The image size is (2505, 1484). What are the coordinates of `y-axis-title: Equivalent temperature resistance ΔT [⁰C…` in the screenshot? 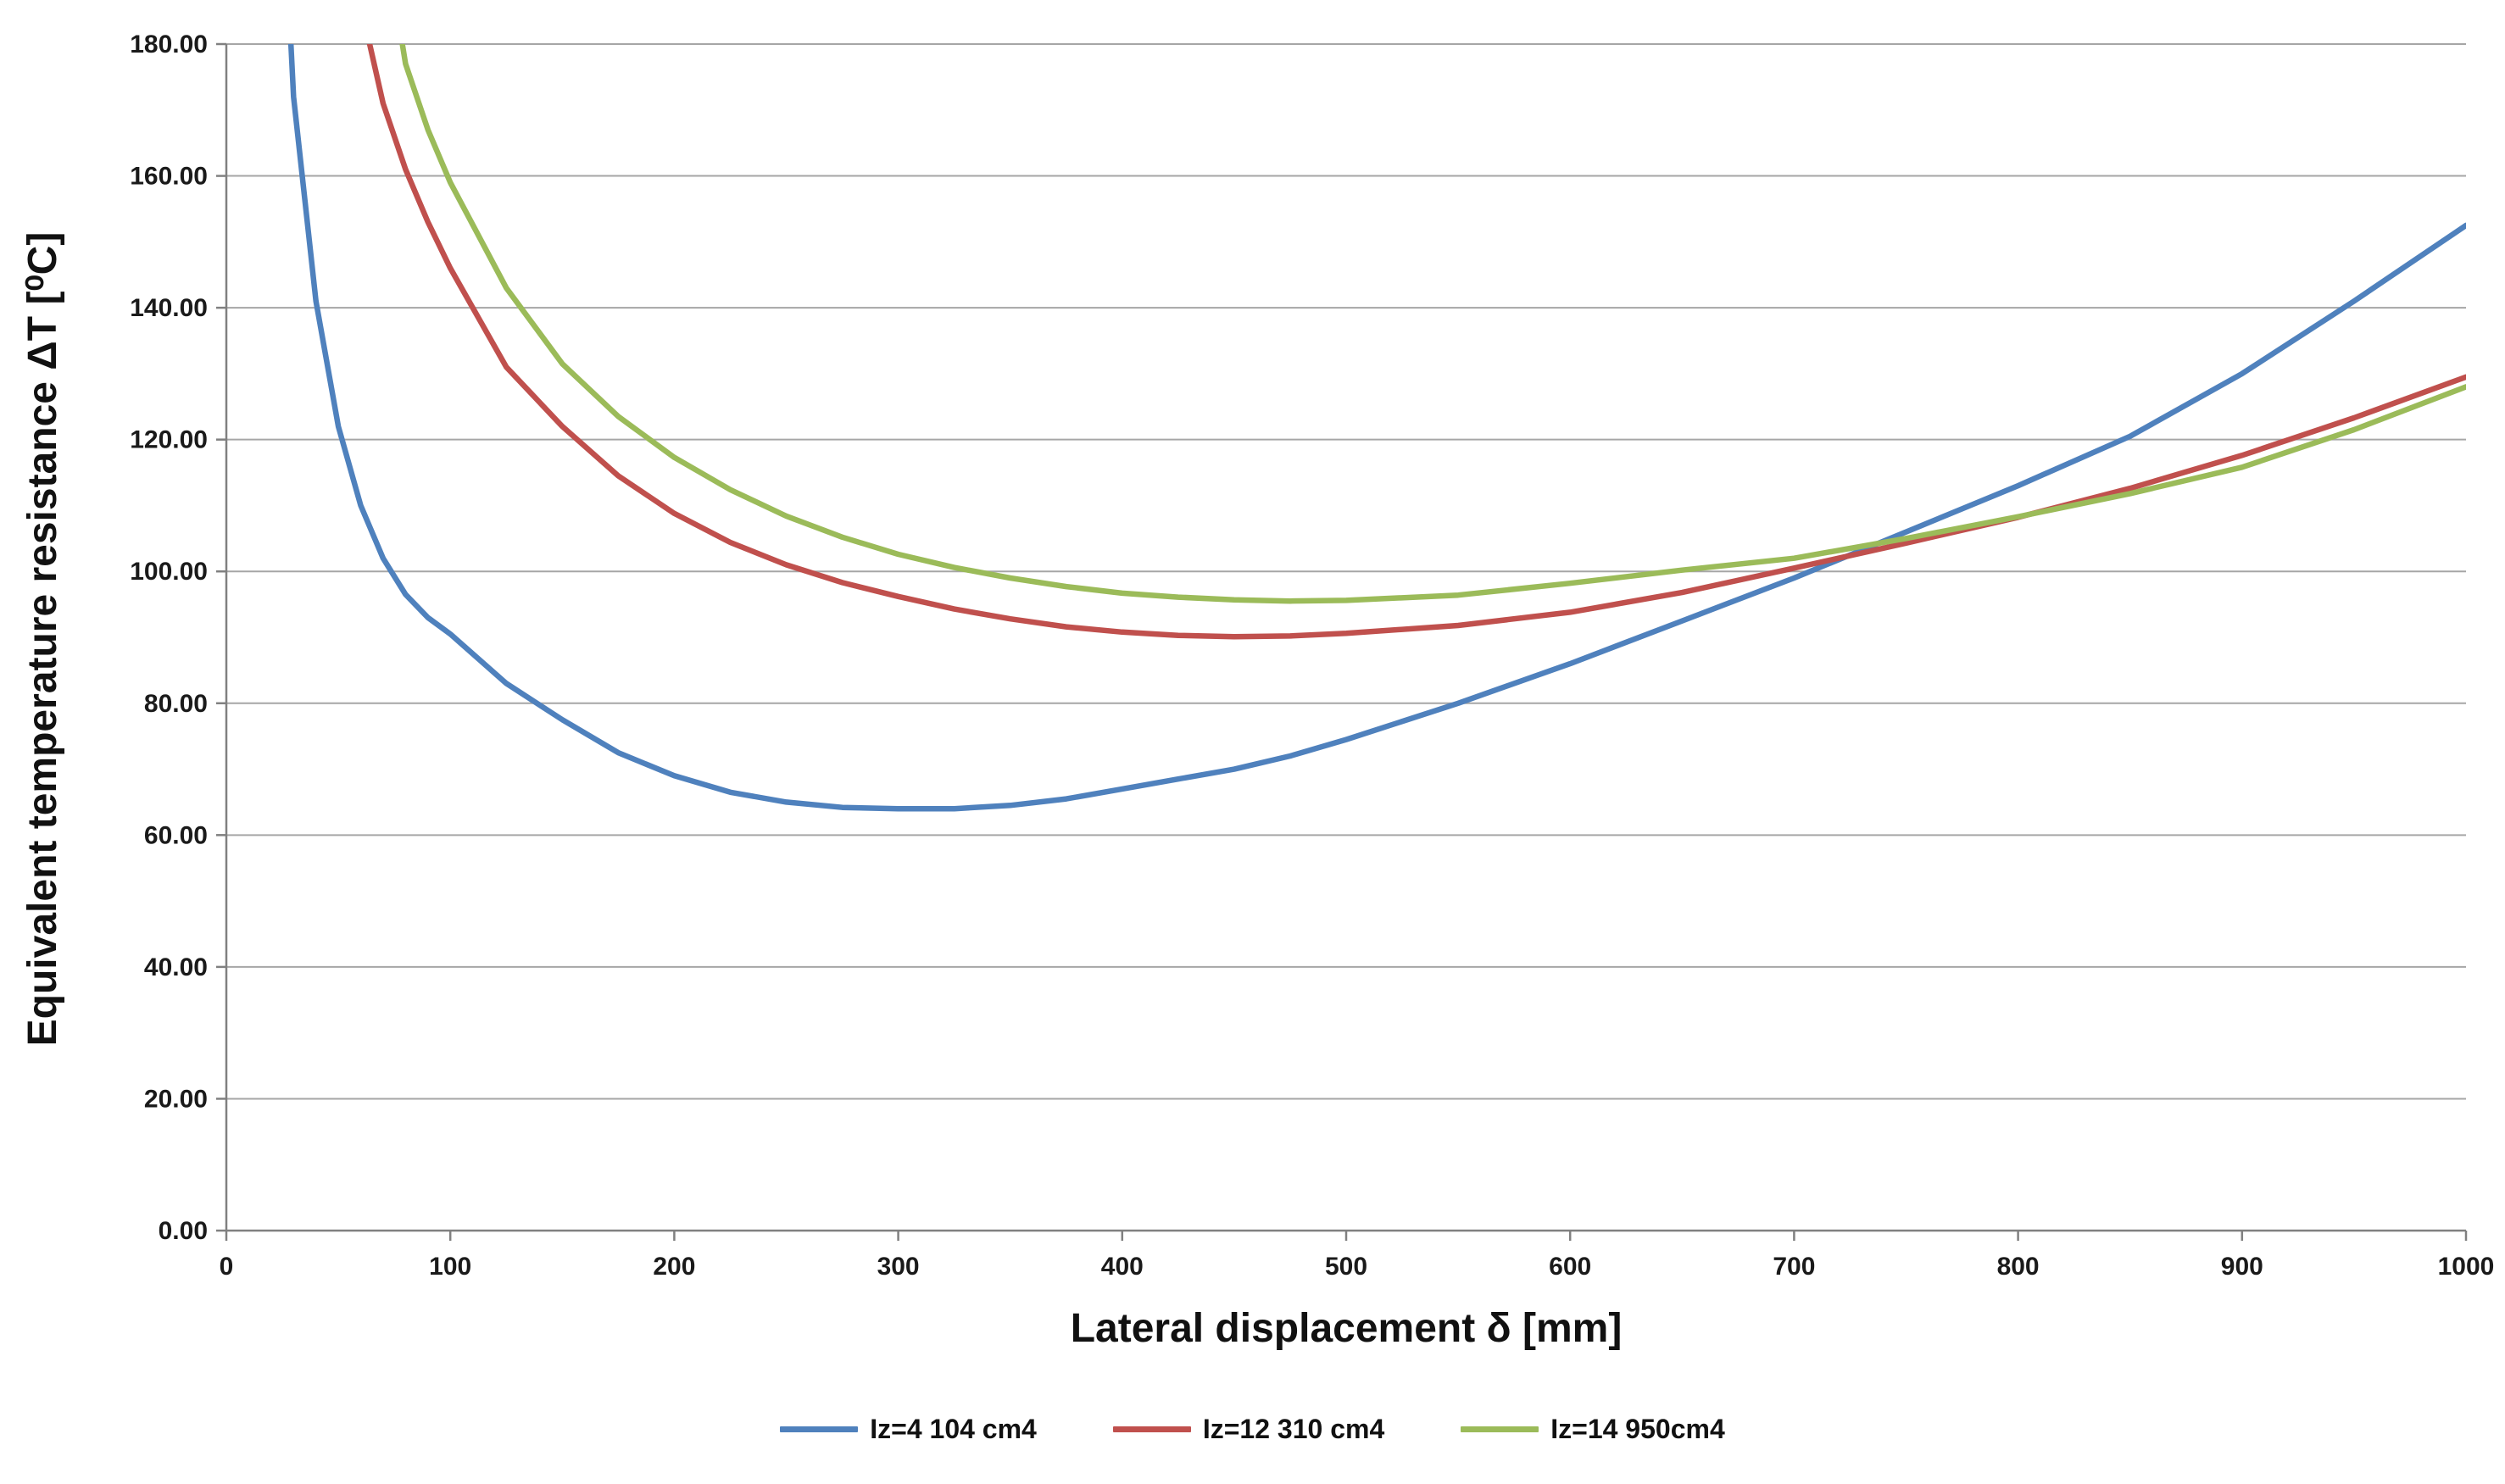 It's located at (42, 639).